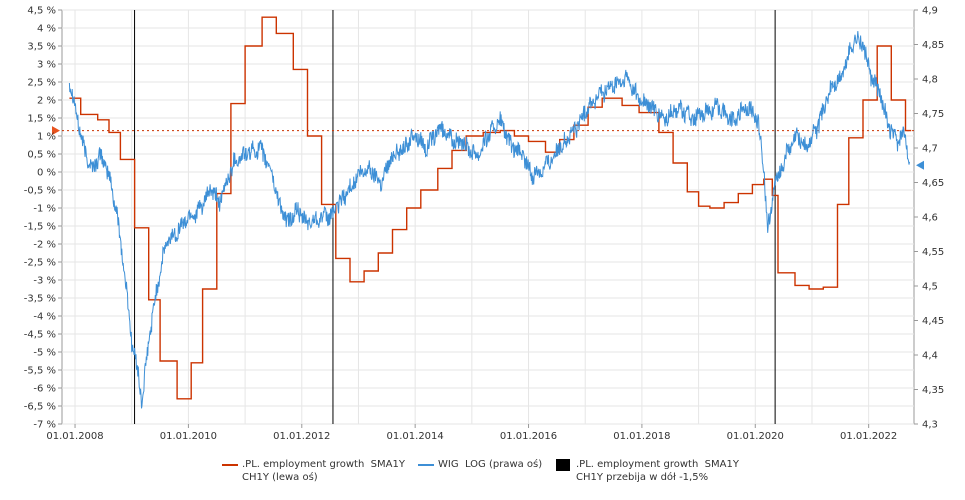 This screenshot has height=500, width=965. I want to click on left-tick-label: -4,5 %, so click(40, 335).